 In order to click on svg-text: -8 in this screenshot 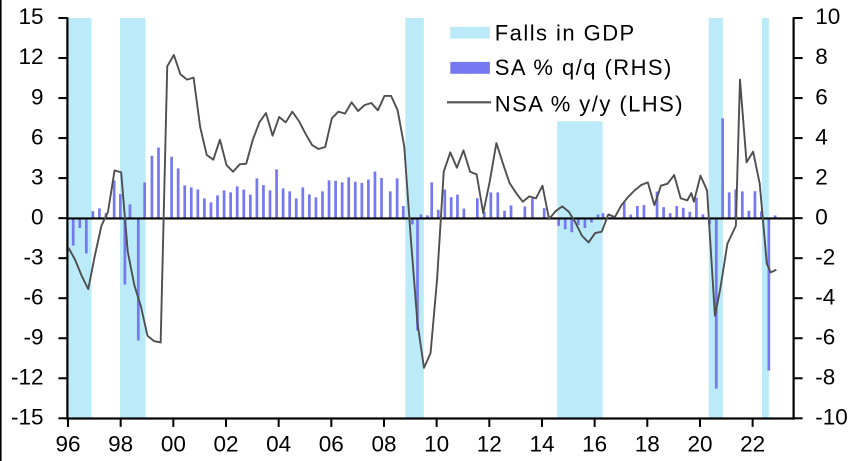, I will do `click(825, 376)`.